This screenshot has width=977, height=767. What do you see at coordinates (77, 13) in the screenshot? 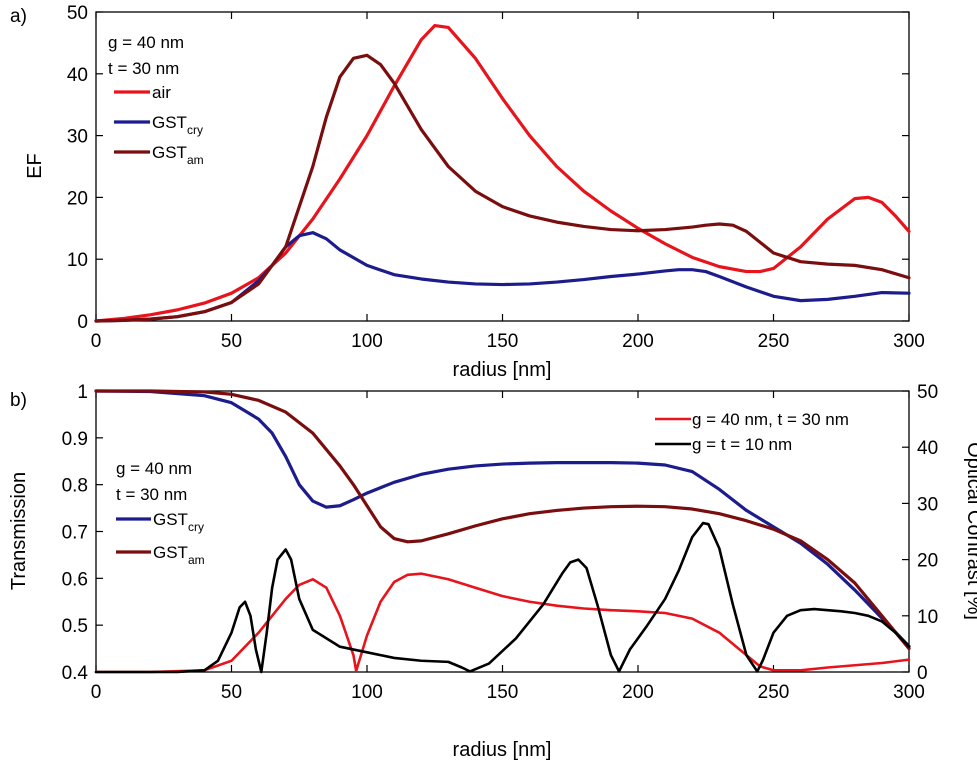
I see `y-tick-label: 50` at bounding box center [77, 13].